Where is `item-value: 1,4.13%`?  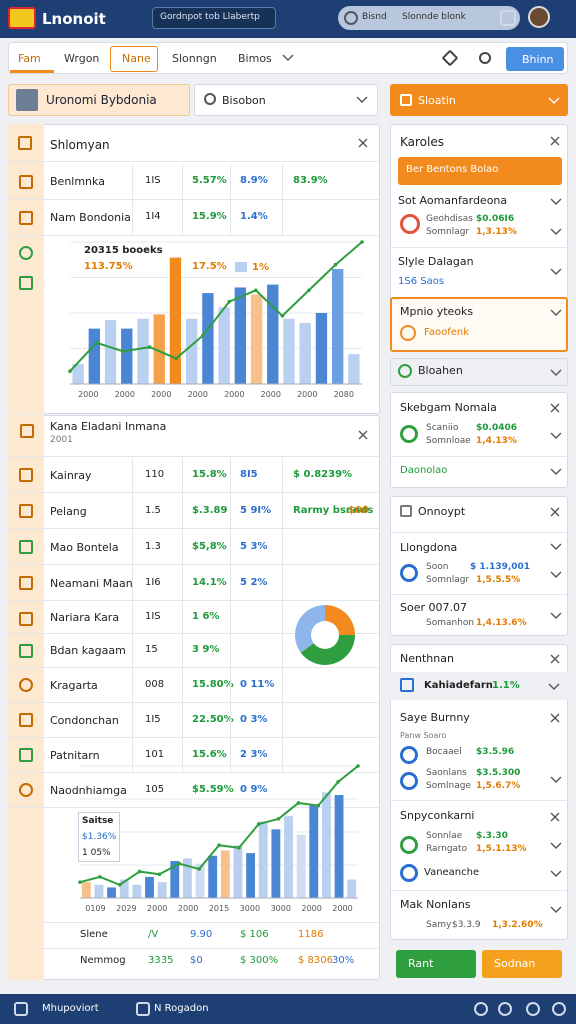
item-value: 1,4.13% is located at coordinates (496, 441).